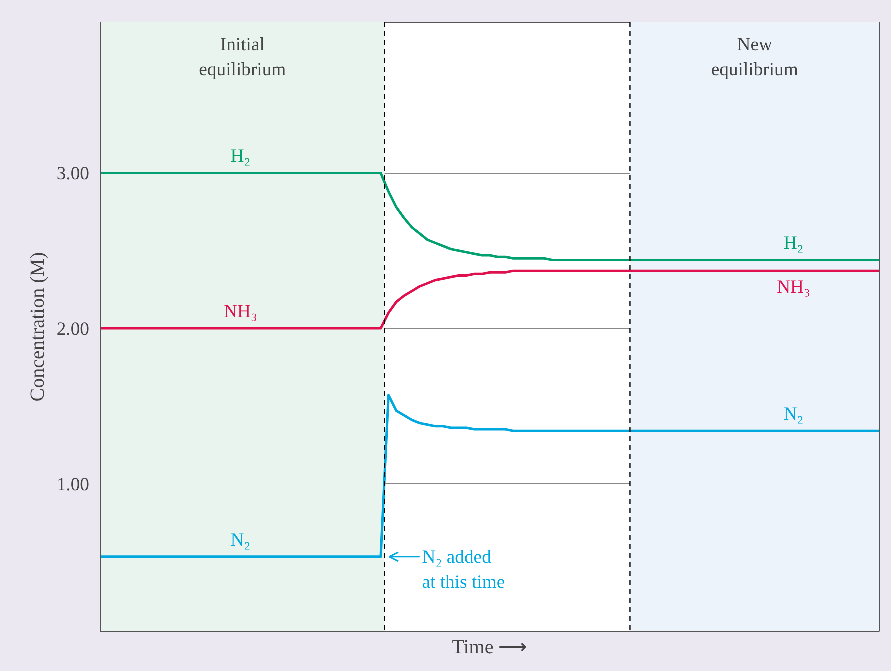 Image resolution: width=891 pixels, height=671 pixels. Describe the element at coordinates (794, 243) in the screenshot. I see `text: H₂` at that location.